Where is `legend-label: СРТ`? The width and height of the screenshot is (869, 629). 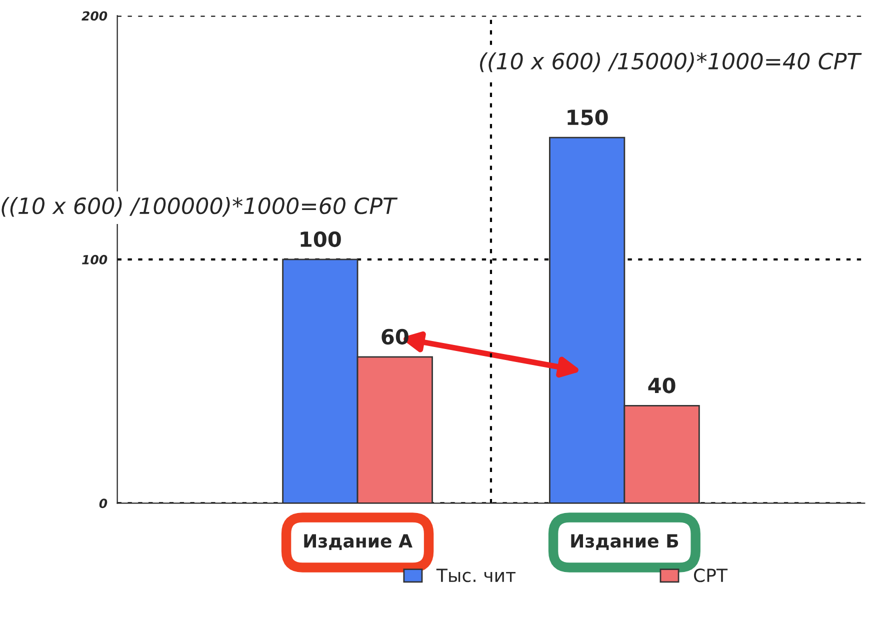 legend-label: СРТ is located at coordinates (711, 575).